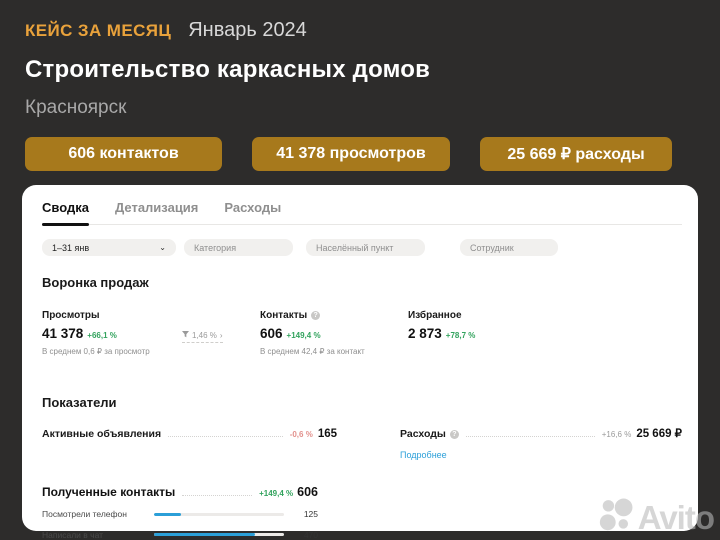 This screenshot has height=540, width=720. I want to click on metric-views-label: Просмотры, so click(71, 315).